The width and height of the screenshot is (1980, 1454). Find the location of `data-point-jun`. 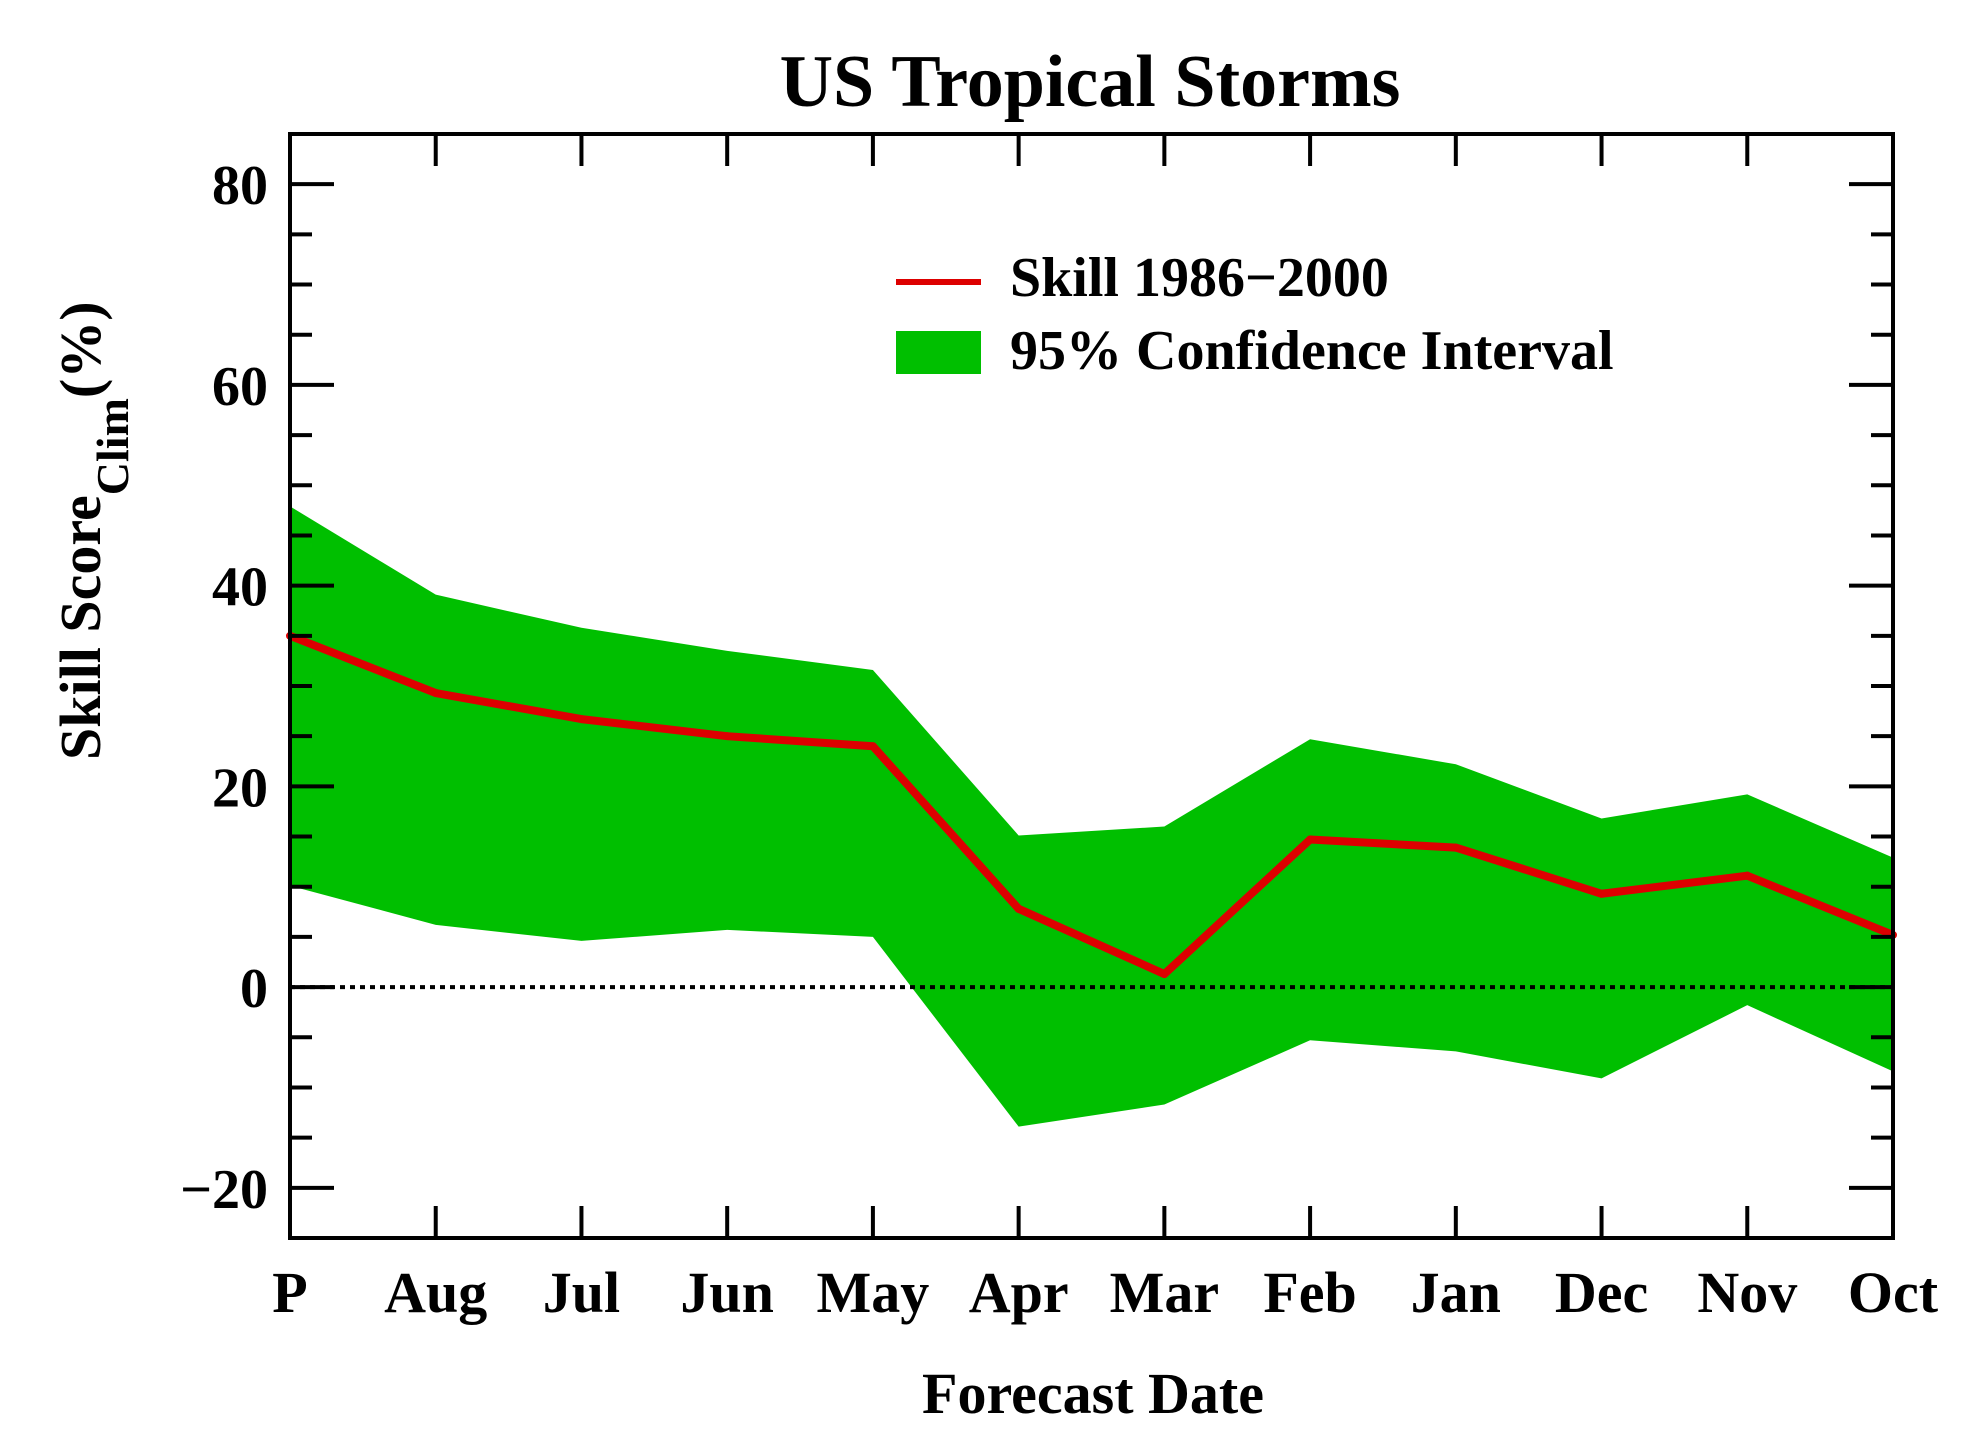

data-point-jun is located at coordinates (727, 736).